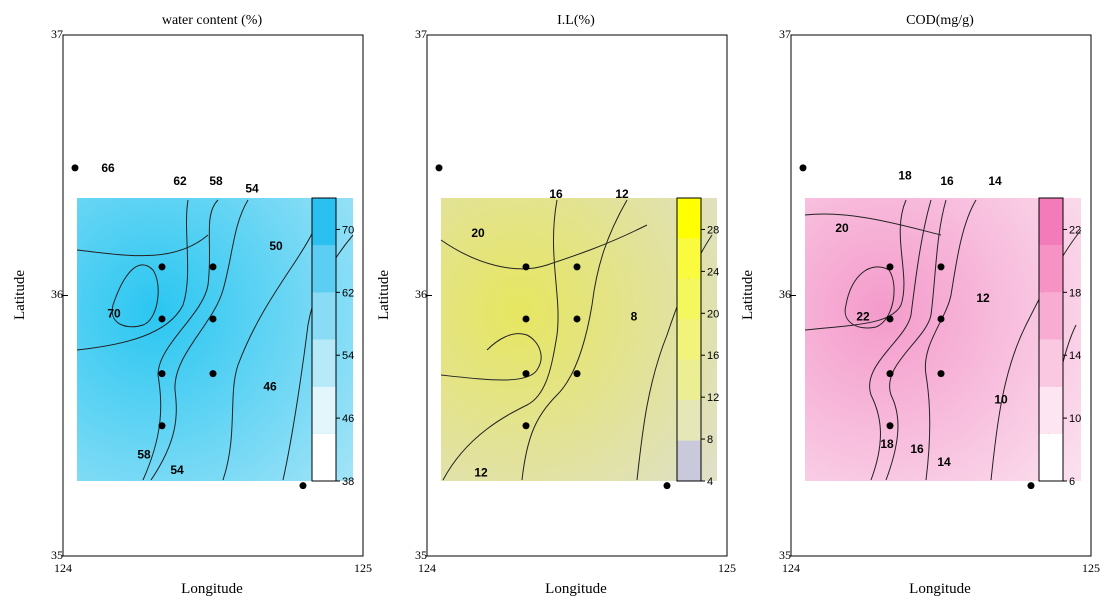 The width and height of the screenshot is (1110, 603). I want to click on contour-label: 70, so click(114, 314).